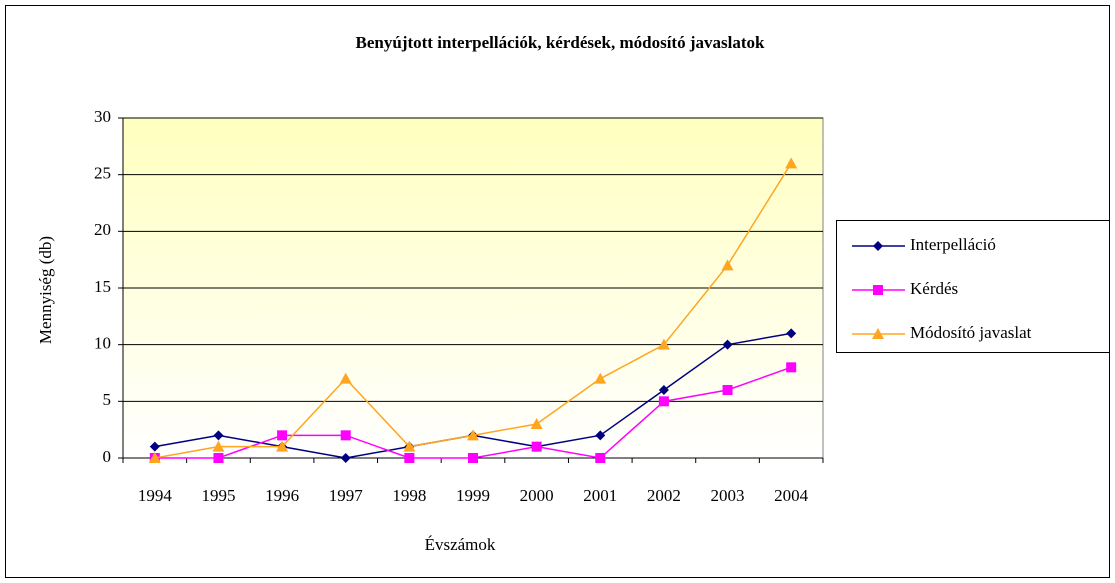 The width and height of the screenshot is (1115, 583). Describe the element at coordinates (971, 332) in the screenshot. I see `legend-label: Módosító javaslat` at that location.